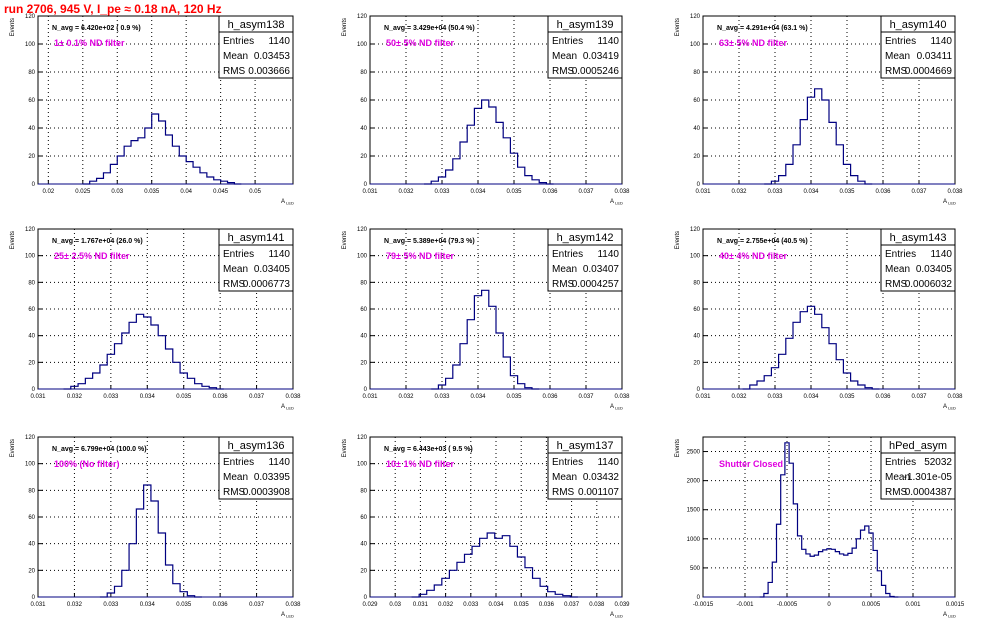 This screenshot has width=996, height=622. Describe the element at coordinates (256, 238) in the screenshot. I see `histogram-name: h_asym141` at that location.